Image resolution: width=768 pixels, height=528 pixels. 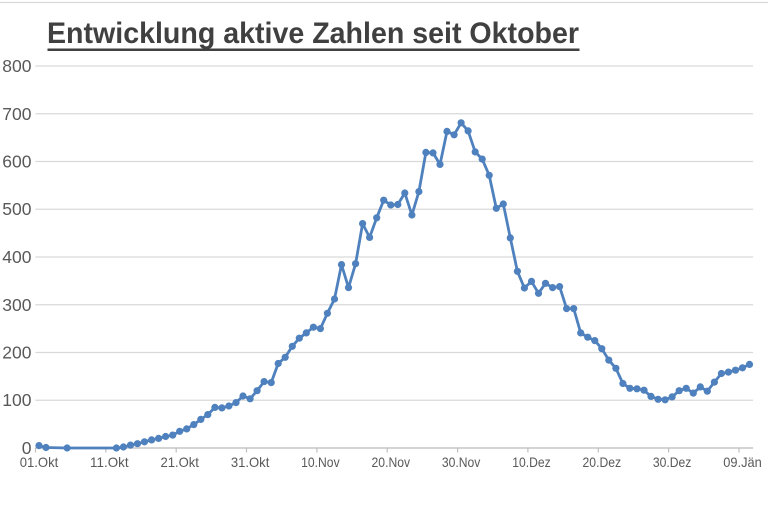 What do you see at coordinates (531, 462) in the screenshot?
I see `svg-text: 10.Dez` at bounding box center [531, 462].